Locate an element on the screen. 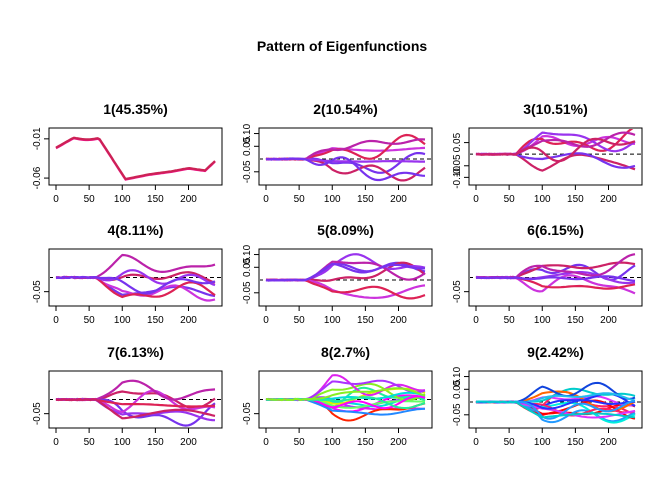 The width and height of the screenshot is (672, 480). panel-title: 3(10.51%) is located at coordinates (555, 109).